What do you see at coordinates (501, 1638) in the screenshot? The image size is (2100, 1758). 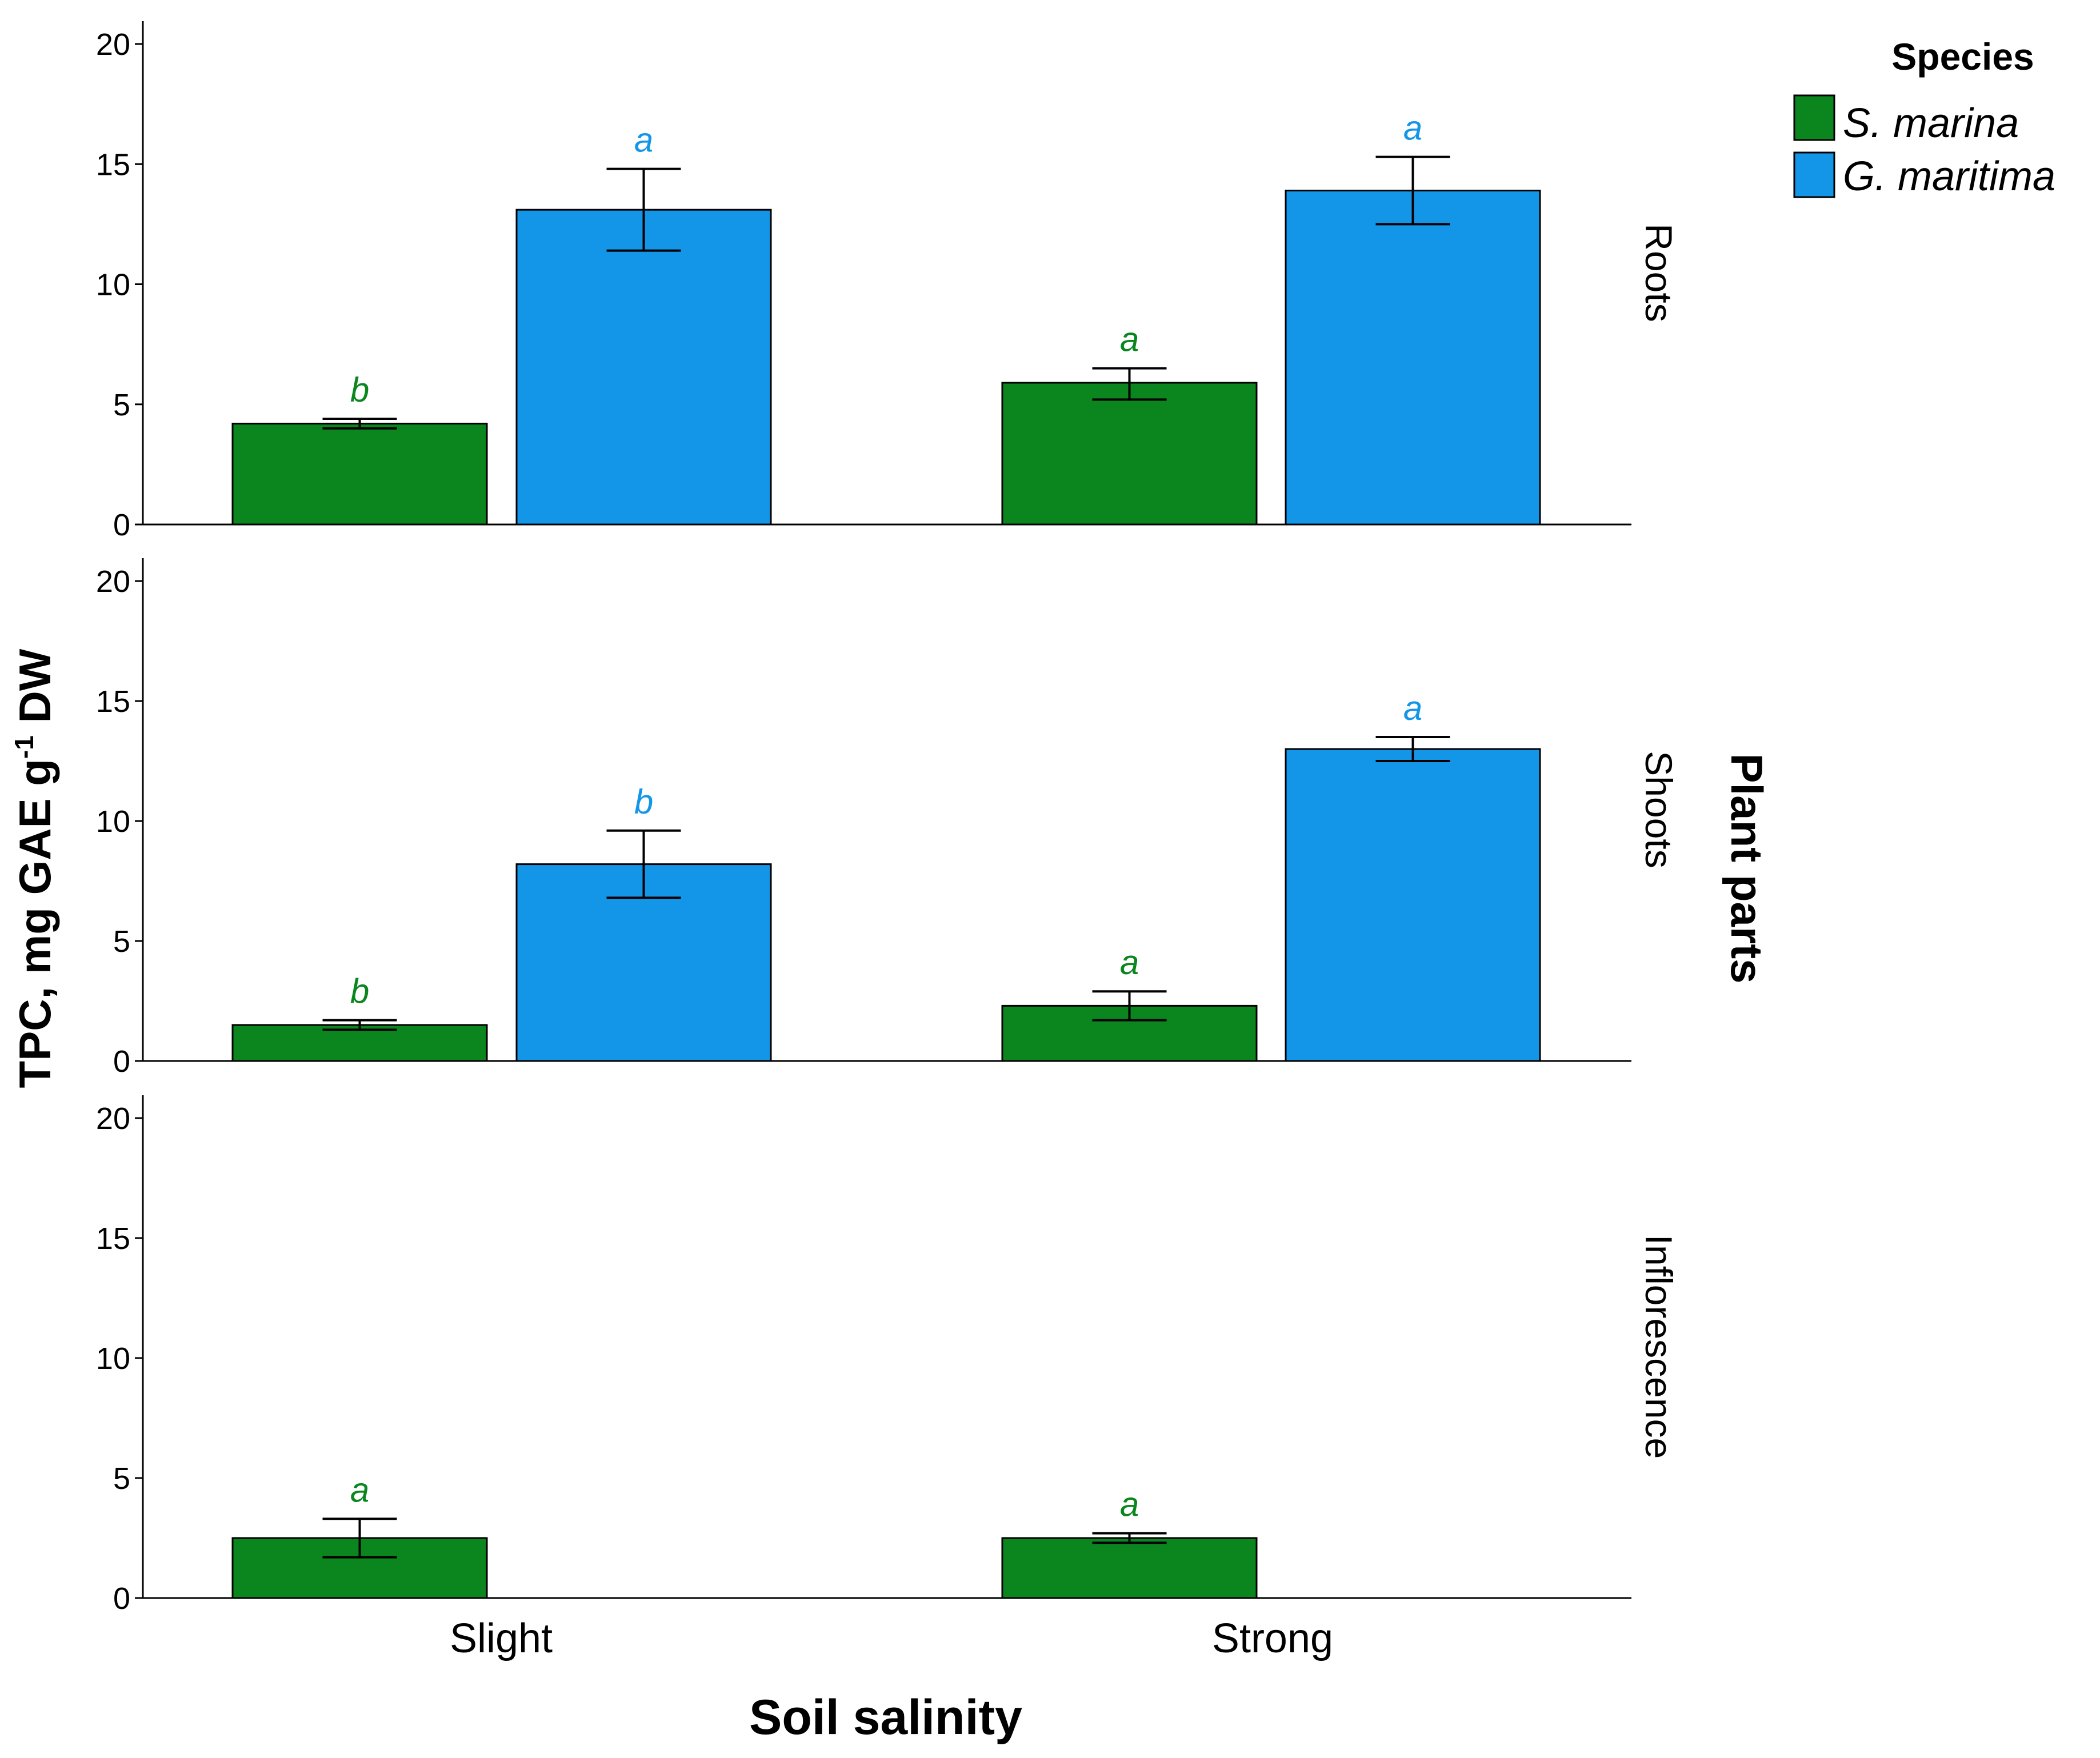 I see `x-tick-label-slight: Slight` at bounding box center [501, 1638].